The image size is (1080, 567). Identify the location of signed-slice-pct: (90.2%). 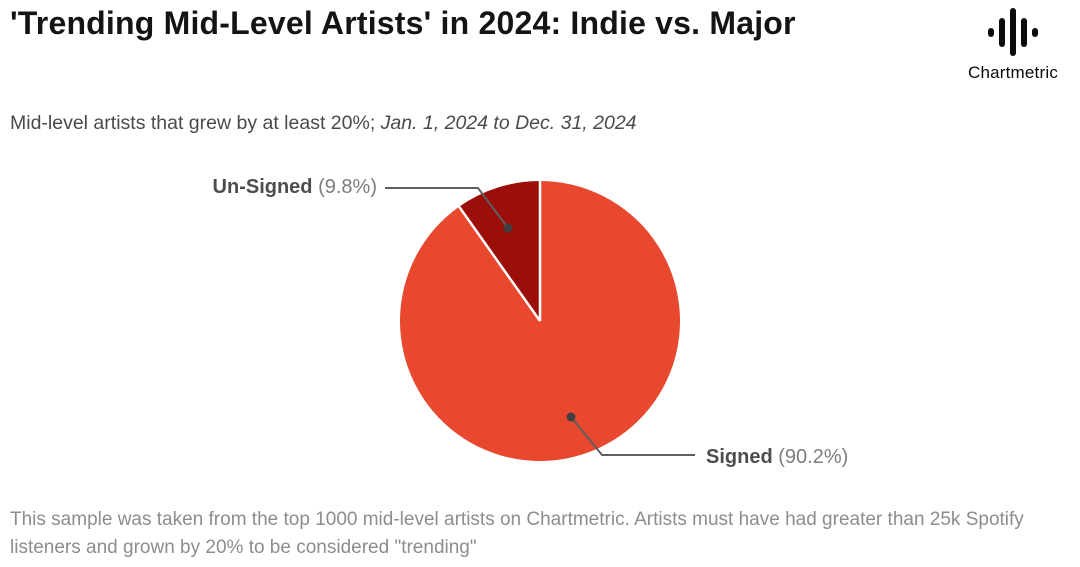
(813, 457).